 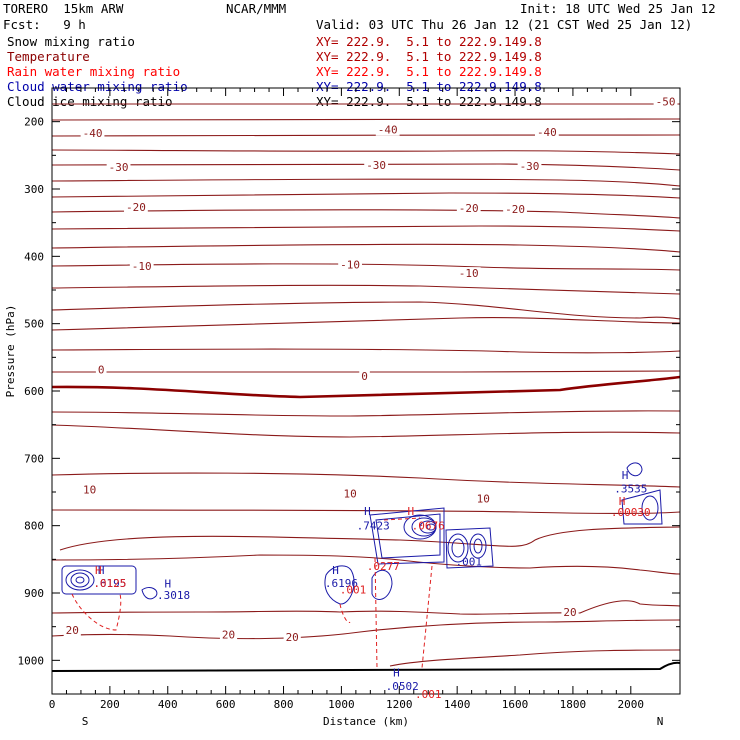 What do you see at coordinates (31, 660) in the screenshot?
I see `y-tick-label: 1000` at bounding box center [31, 660].